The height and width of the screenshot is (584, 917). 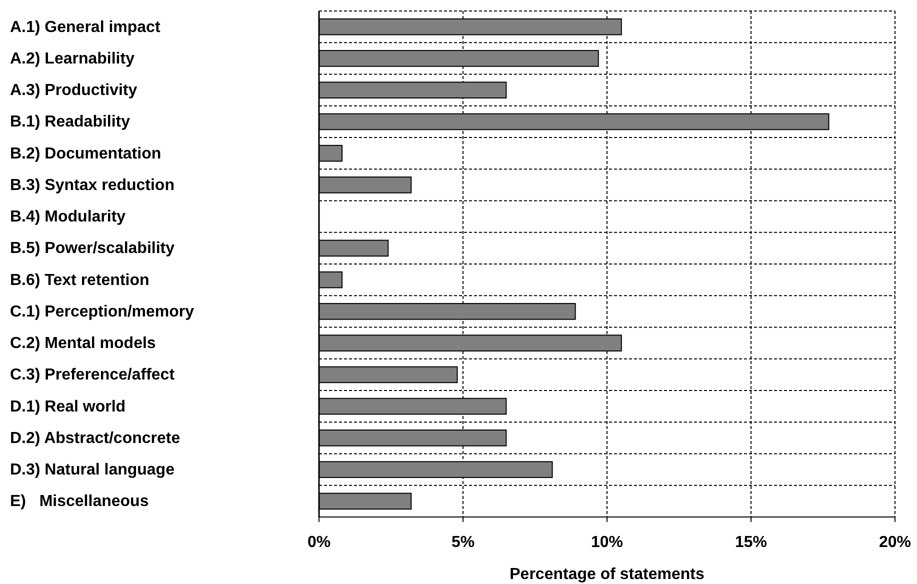 What do you see at coordinates (72, 59) in the screenshot?
I see `y-tick-label: A.2) Learnability` at bounding box center [72, 59].